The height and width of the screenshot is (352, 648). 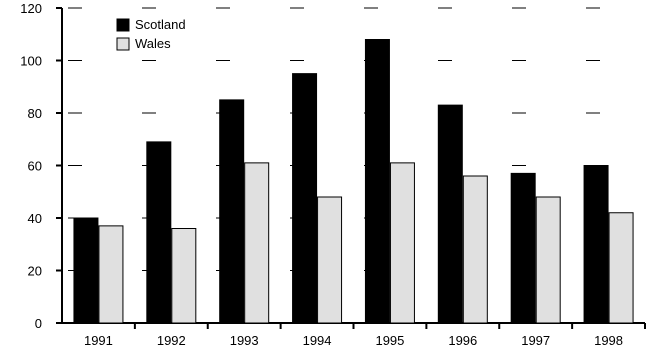 What do you see at coordinates (35, 271) in the screenshot?
I see `y-tick-label: 20` at bounding box center [35, 271].